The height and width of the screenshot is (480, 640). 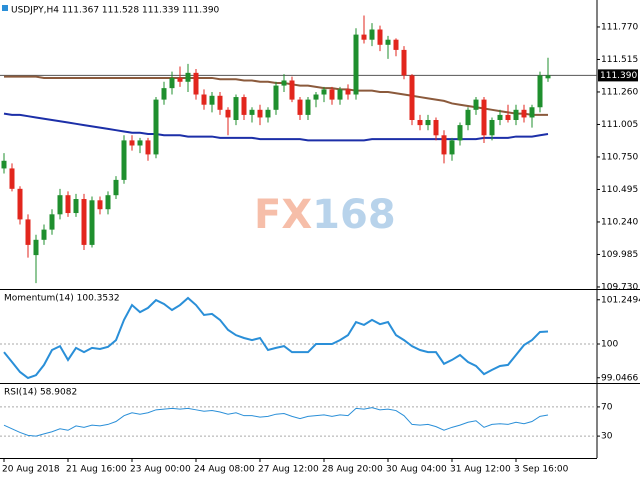 What do you see at coordinates (160, 470) in the screenshot?
I see `x-tick-label: 23 Aug 00:00` at bounding box center [160, 470].